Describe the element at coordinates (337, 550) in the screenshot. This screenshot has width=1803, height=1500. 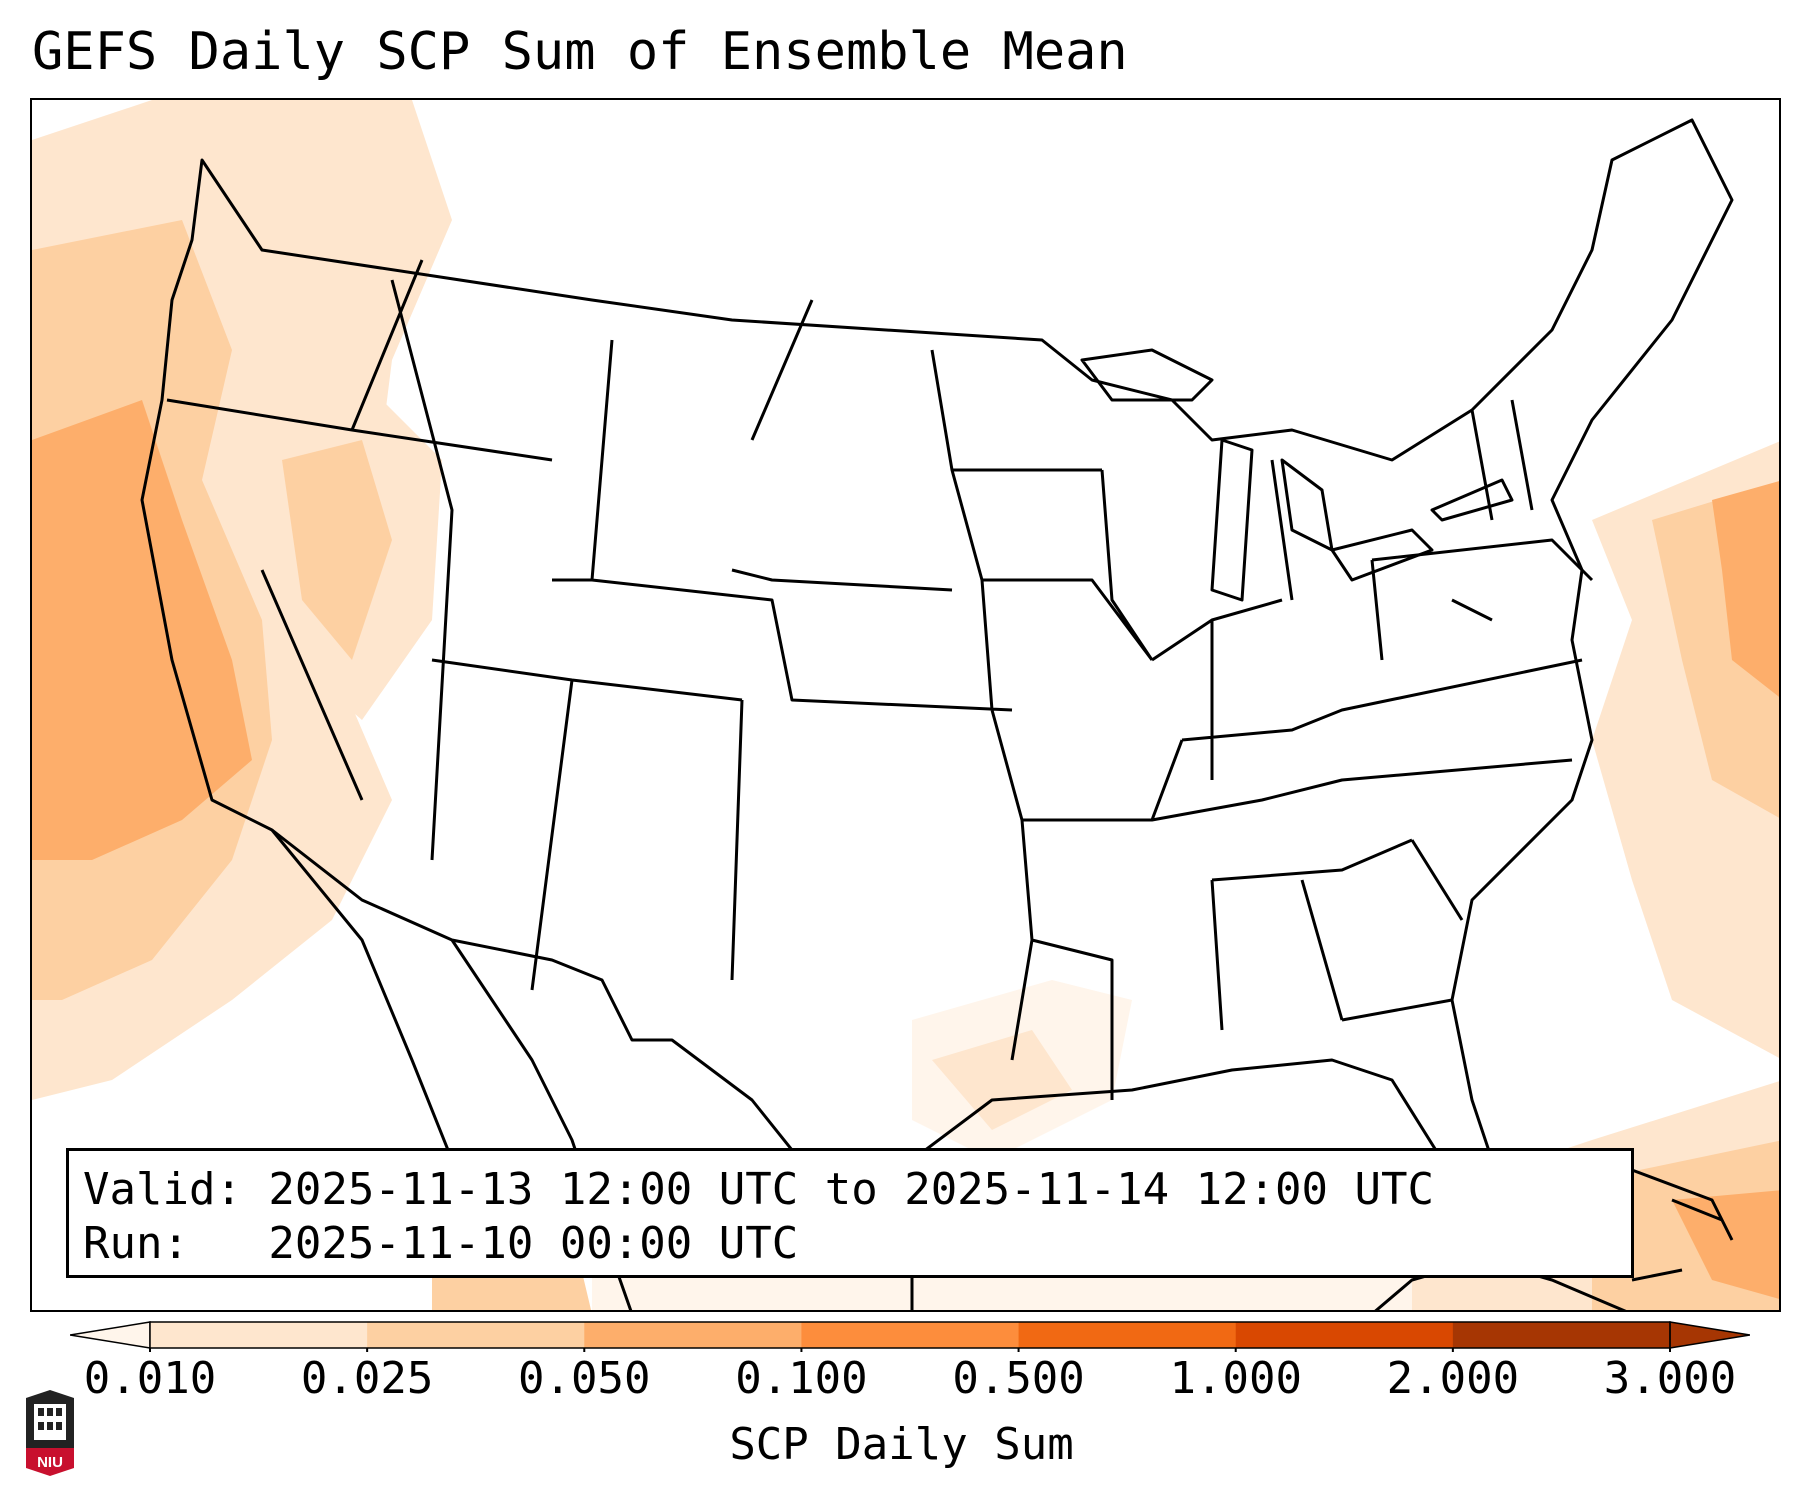
I see `scp-shade-basin-inner` at that location.